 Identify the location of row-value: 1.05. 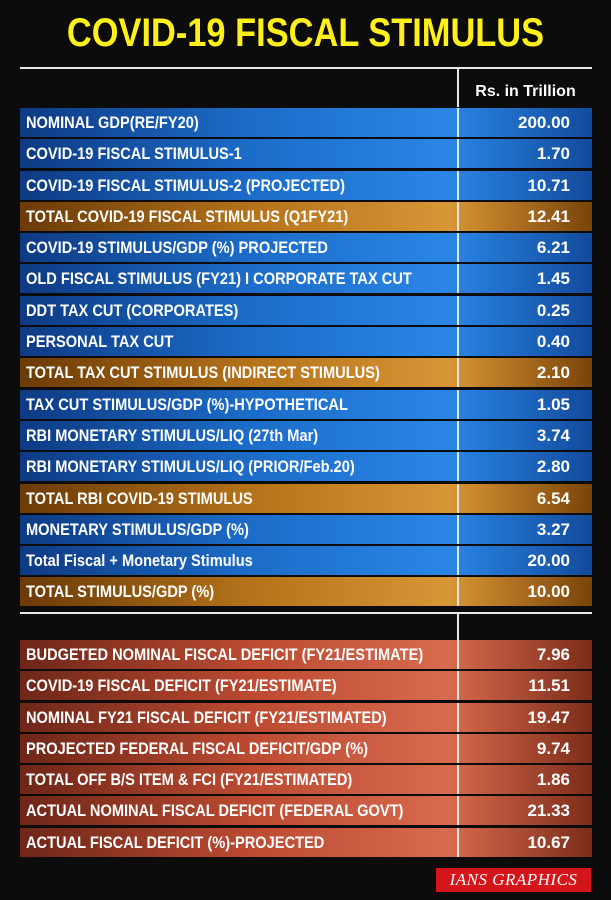
(553, 404).